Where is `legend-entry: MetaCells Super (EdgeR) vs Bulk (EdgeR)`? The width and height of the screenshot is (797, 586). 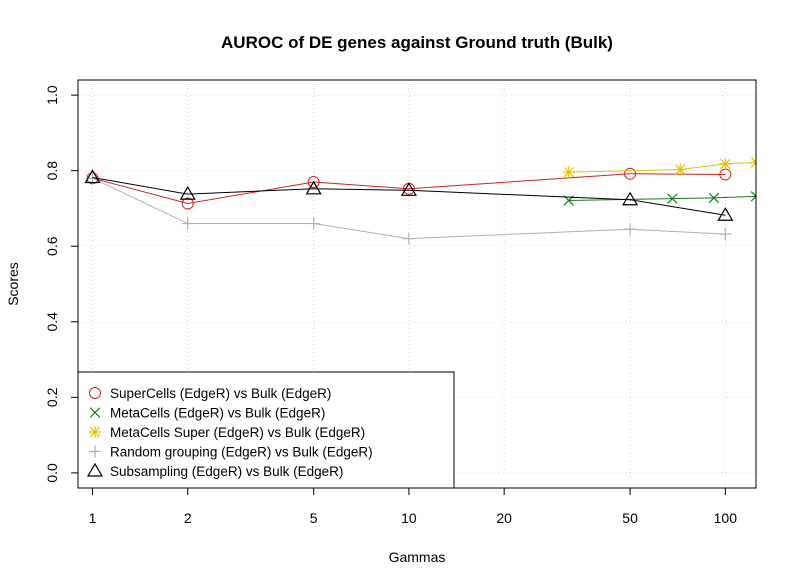 legend-entry: MetaCells Super (EdgeR) vs Bulk (EdgeR) is located at coordinates (227, 432).